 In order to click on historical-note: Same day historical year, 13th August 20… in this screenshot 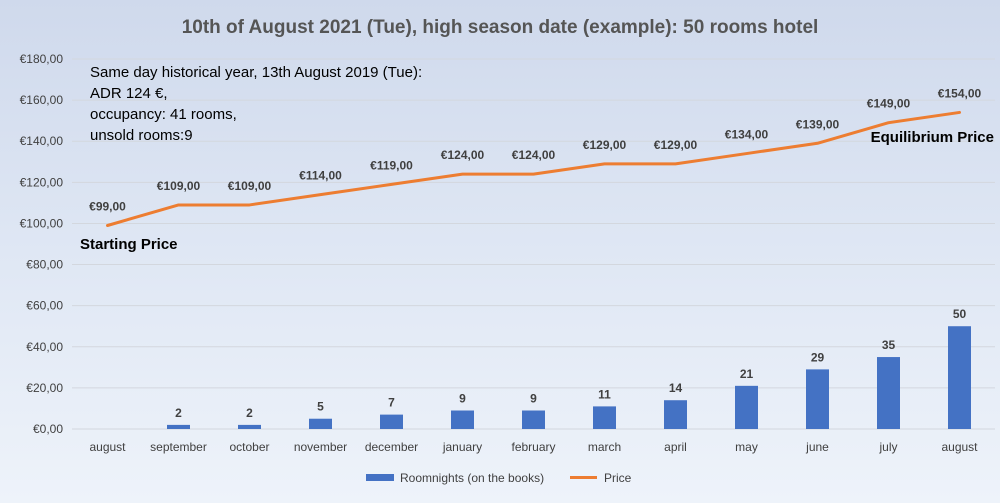, I will do `click(256, 104)`.